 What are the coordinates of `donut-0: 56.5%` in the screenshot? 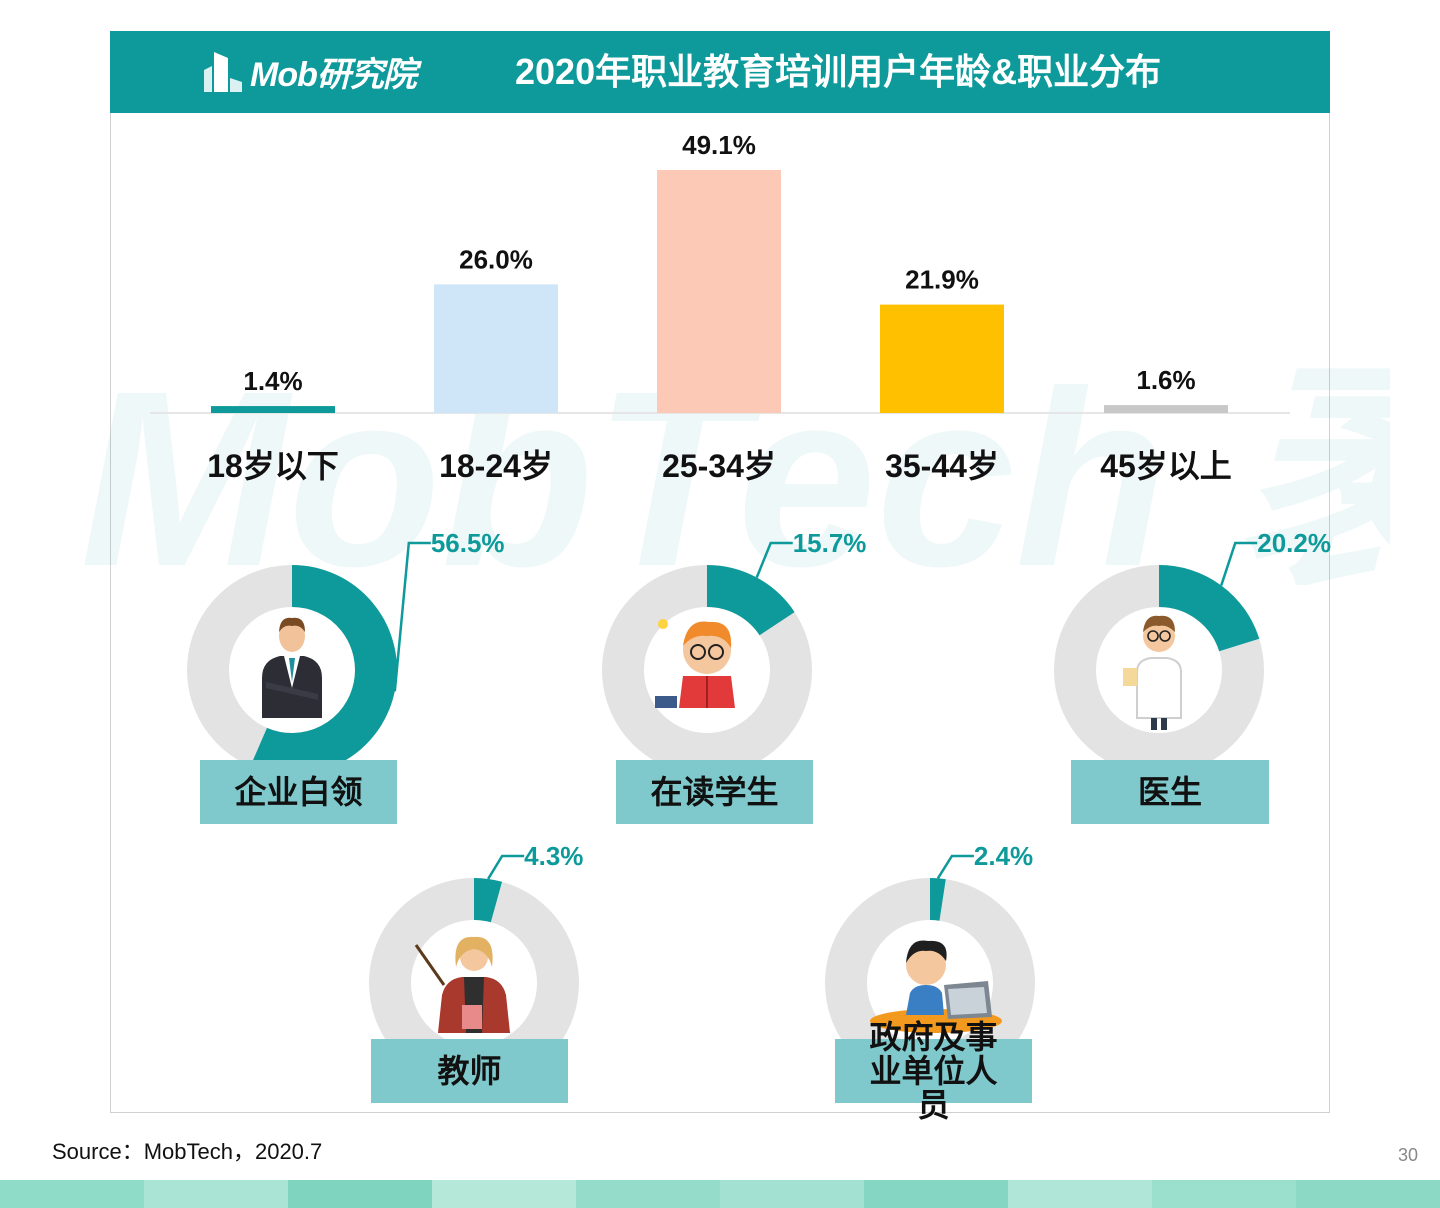 It's located at (346, 651).